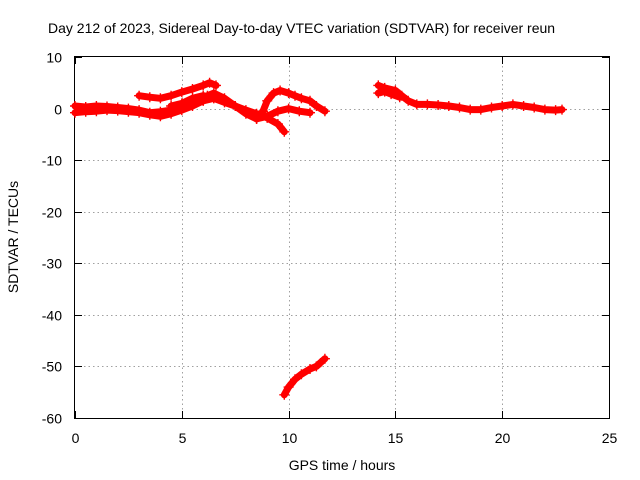 The width and height of the screenshot is (640, 480). What do you see at coordinates (52, 419) in the screenshot?
I see `y-tick-label: -60` at bounding box center [52, 419].